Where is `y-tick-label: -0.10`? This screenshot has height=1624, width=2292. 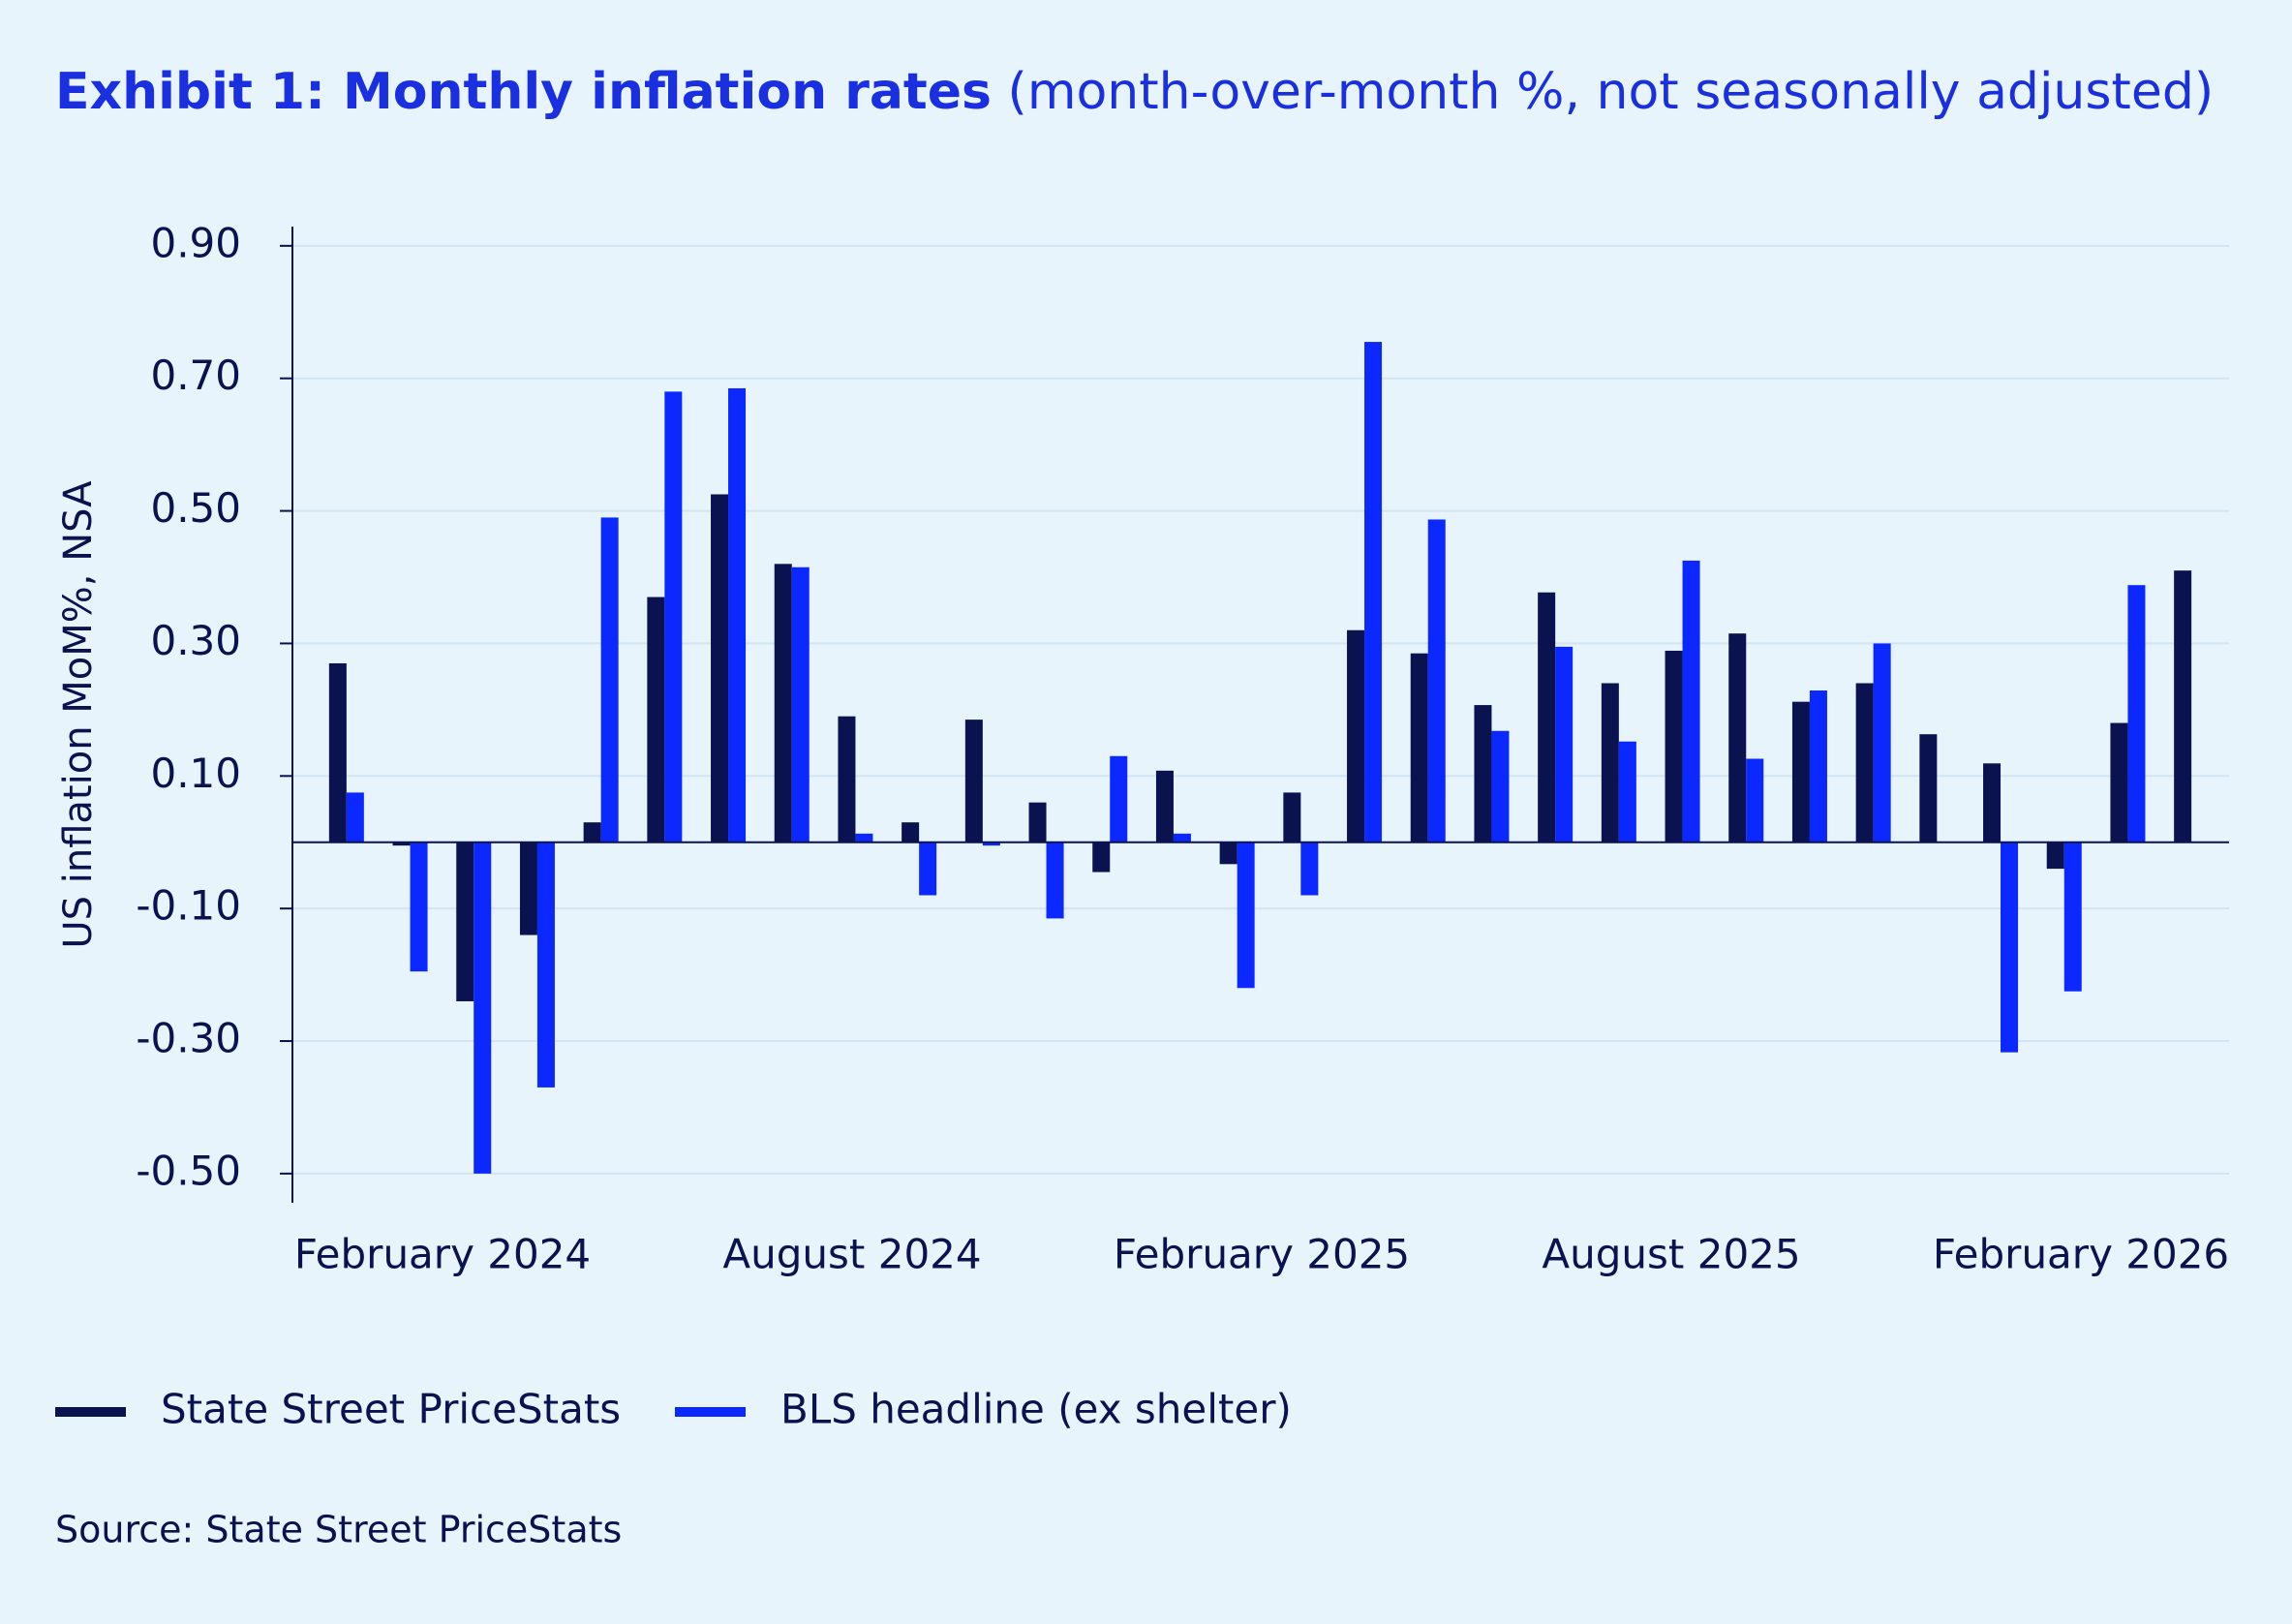 y-tick-label: -0.10 is located at coordinates (188, 906).